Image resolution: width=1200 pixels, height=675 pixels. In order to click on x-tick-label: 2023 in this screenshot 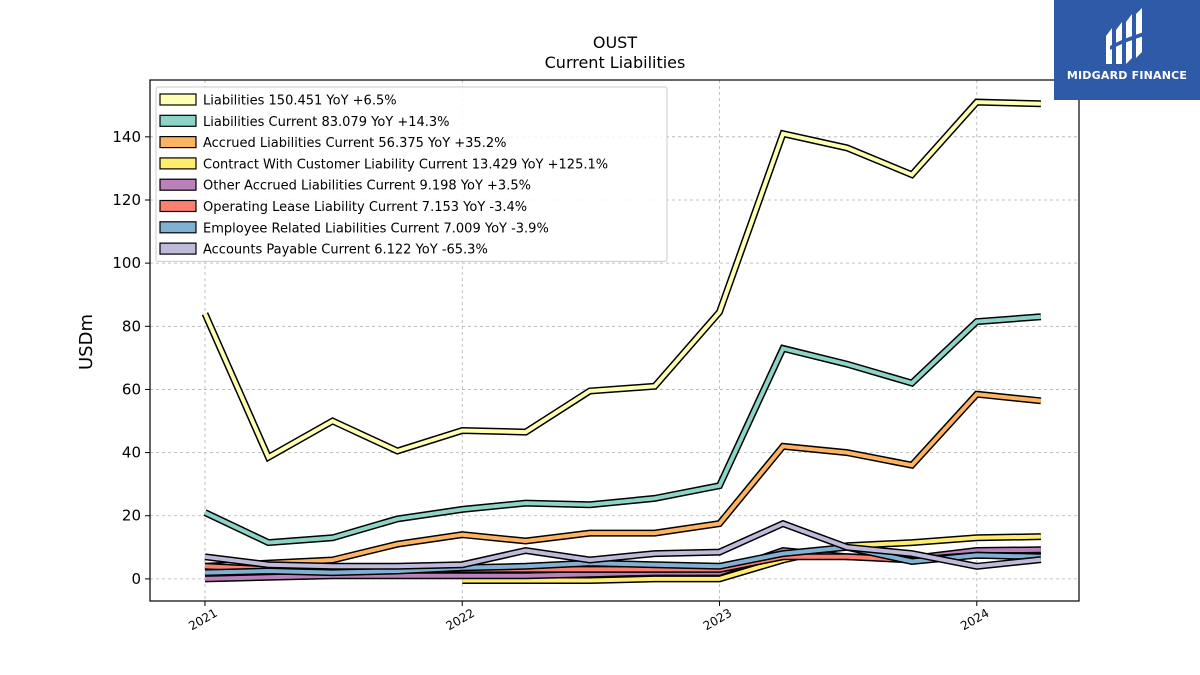, I will do `click(717, 619)`.